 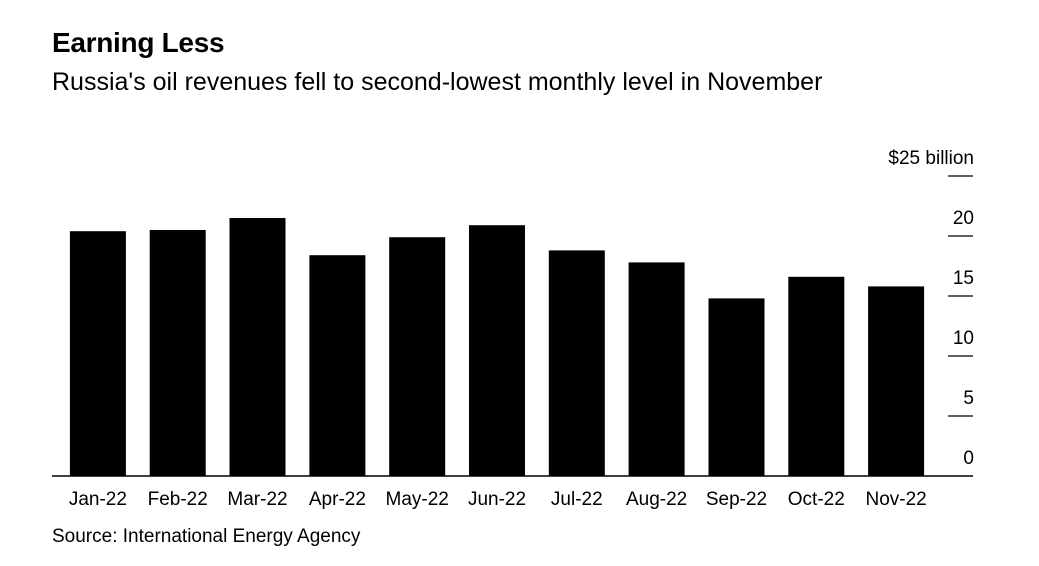 What do you see at coordinates (736, 499) in the screenshot?
I see `x-tick-label: Sep-22` at bounding box center [736, 499].